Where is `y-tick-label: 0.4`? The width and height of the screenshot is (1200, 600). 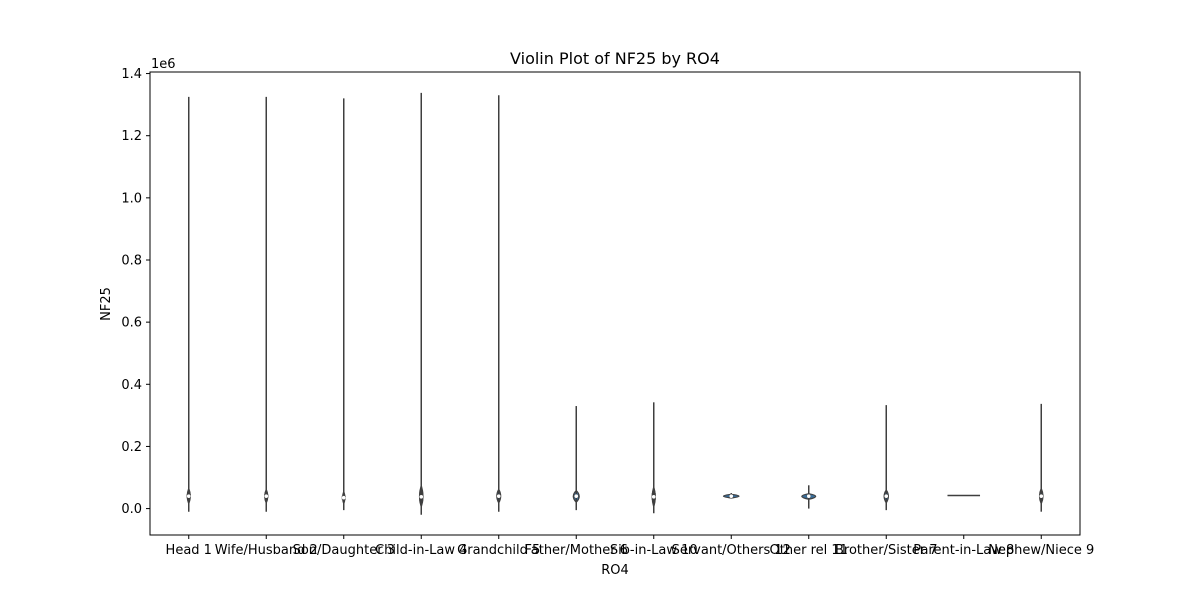
y-tick-label: 0.4 is located at coordinates (131, 385).